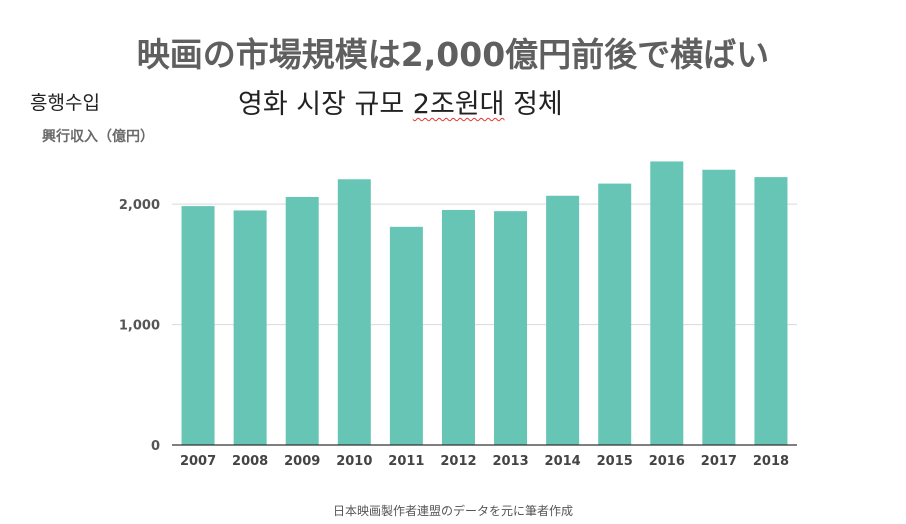 The width and height of the screenshot is (906, 524). Describe the element at coordinates (302, 461) in the screenshot. I see `x-tick-label-2009: 2009` at that location.